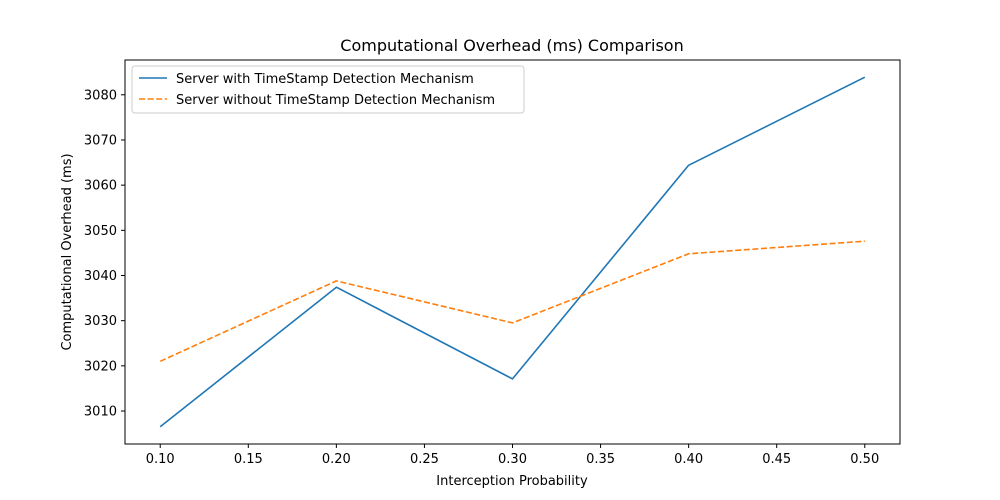 Image resolution: width=1000 pixels, height=500 pixels. I want to click on y-axis: 3010 3020 3030 3040 3050 3060 3070 3080, so click(104, 254).